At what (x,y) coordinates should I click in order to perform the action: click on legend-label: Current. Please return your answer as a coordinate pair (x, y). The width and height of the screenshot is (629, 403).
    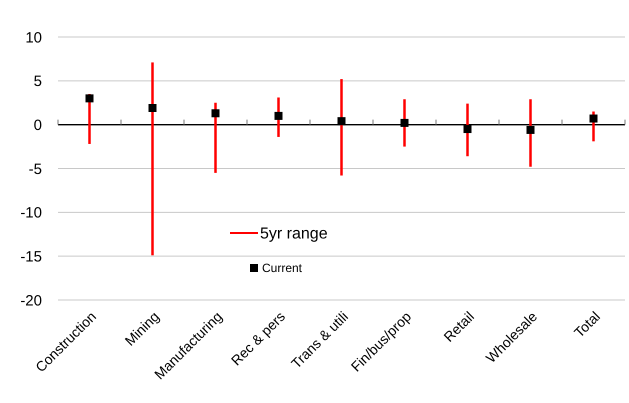
    Looking at the image, I should click on (282, 268).